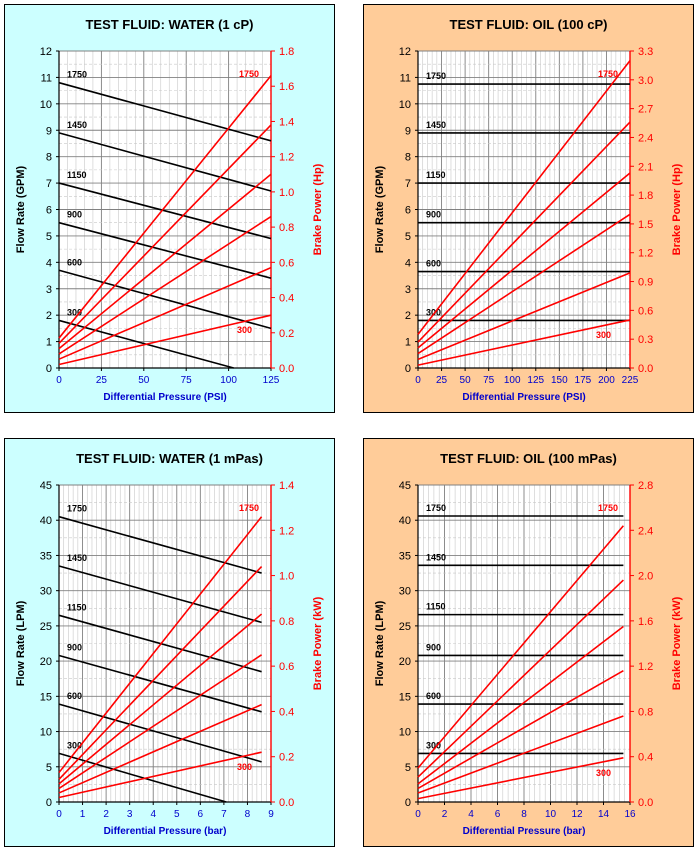 The width and height of the screenshot is (698, 851). Describe the element at coordinates (645, 531) in the screenshot. I see `y2-tick-label: 2.4` at that location.